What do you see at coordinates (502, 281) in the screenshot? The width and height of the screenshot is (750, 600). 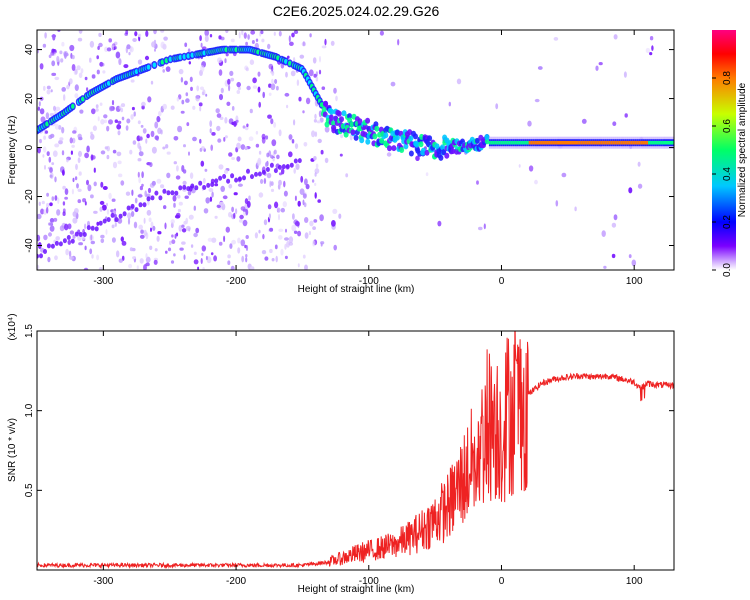 I see `spectrogram-x-tick-label: 0` at bounding box center [502, 281].